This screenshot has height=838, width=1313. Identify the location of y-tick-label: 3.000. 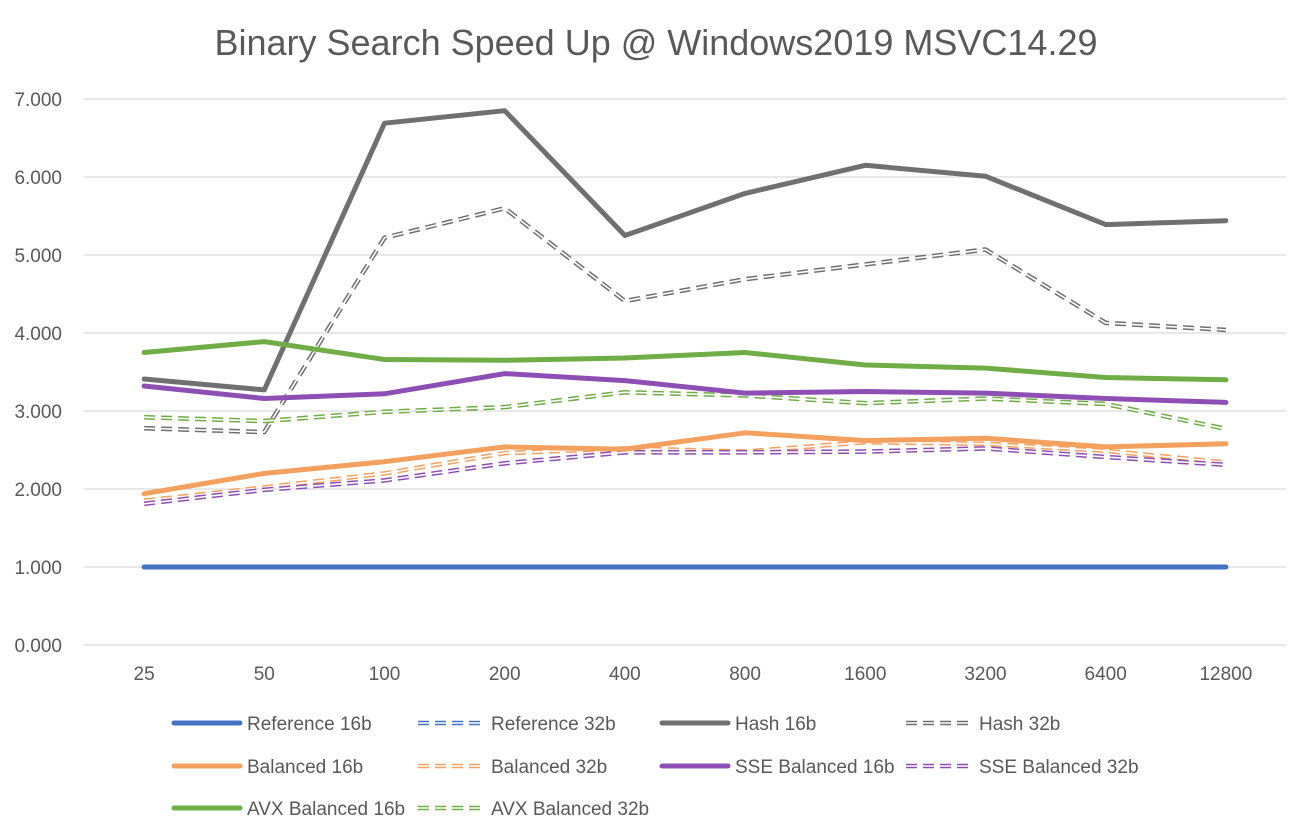
(38, 412).